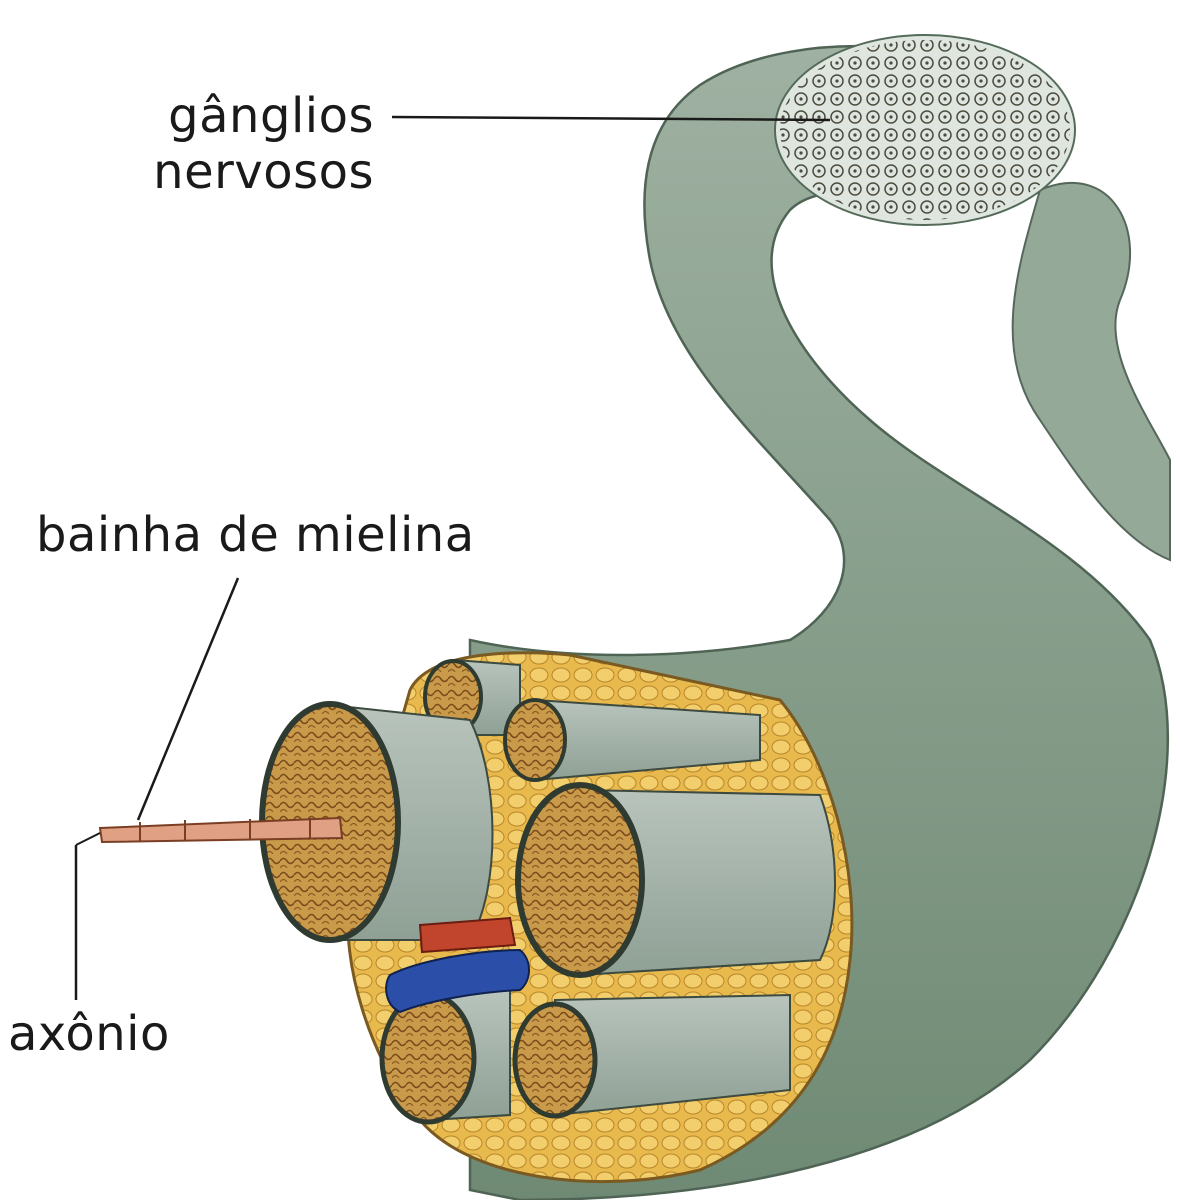 The width and height of the screenshot is (1180, 1200). What do you see at coordinates (271, 116) in the screenshot?
I see `label-ganglios-line1: gânglios` at bounding box center [271, 116].